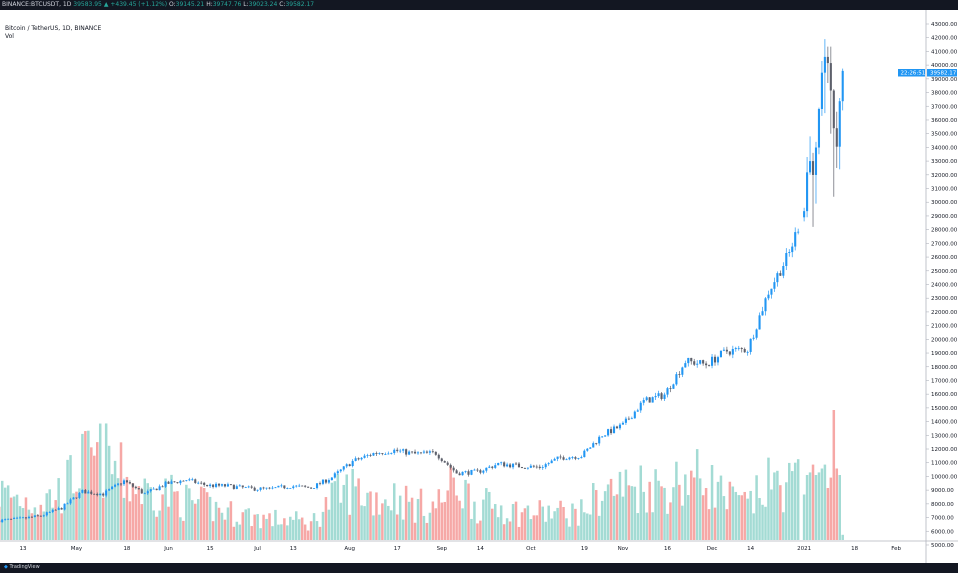 The image size is (958, 573). Describe the element at coordinates (22, 567) in the screenshot. I see `tradingview-logo: ◆ TradingView` at that location.